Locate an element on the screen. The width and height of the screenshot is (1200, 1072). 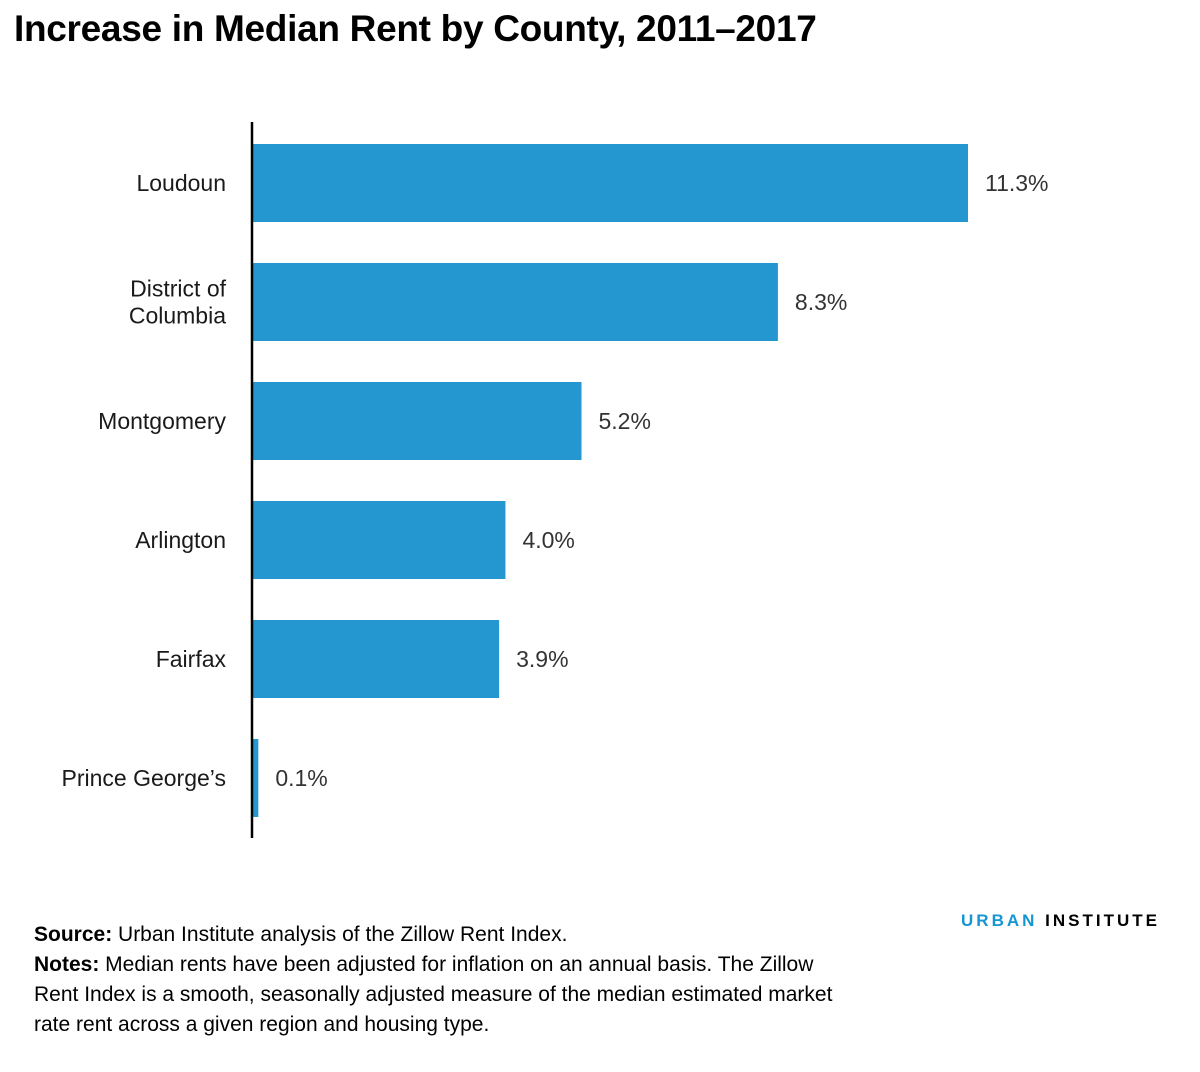
notes-label: Notes: is located at coordinates (67, 964).